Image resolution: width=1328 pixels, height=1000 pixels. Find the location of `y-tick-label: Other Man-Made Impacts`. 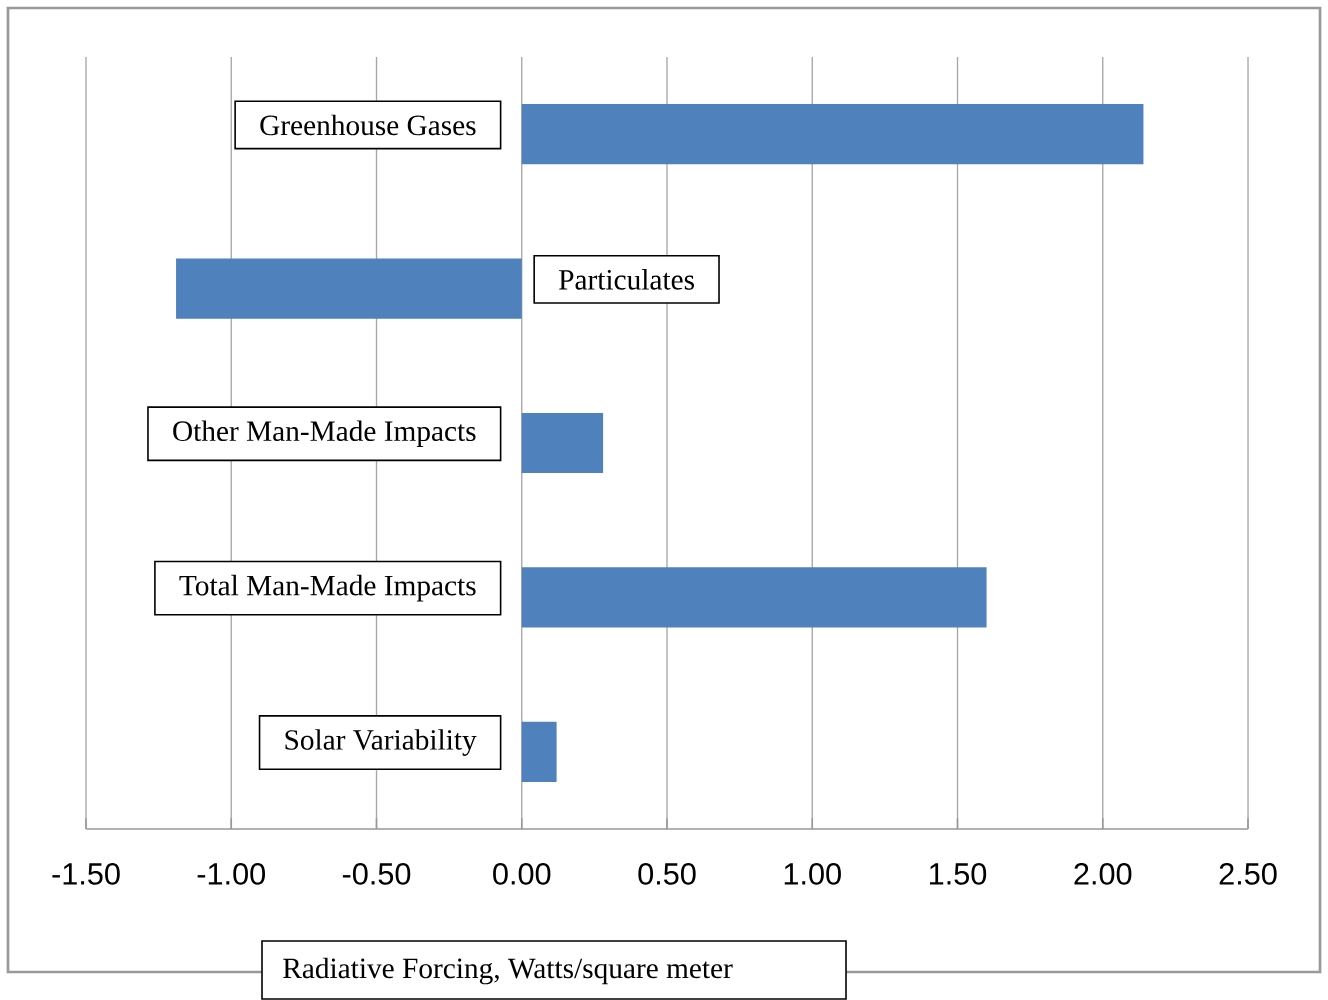

y-tick-label: Other Man-Made Impacts is located at coordinates (324, 434).